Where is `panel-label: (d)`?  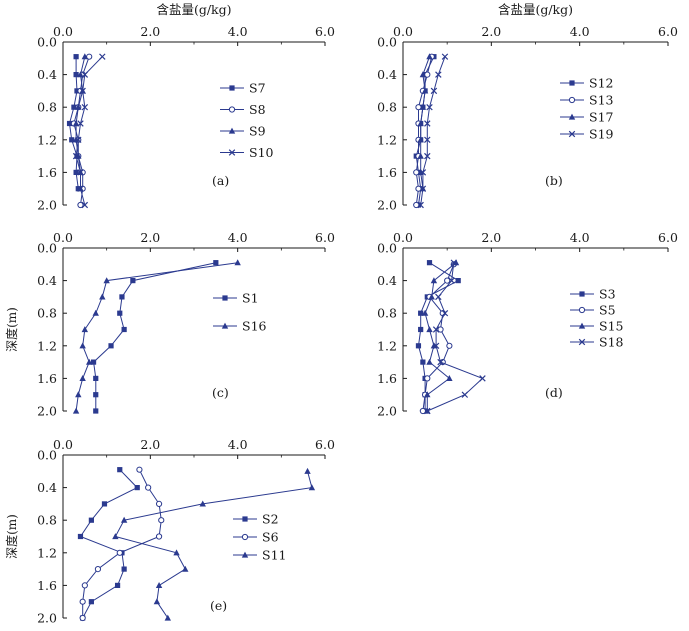 panel-label: (d) is located at coordinates (554, 392).